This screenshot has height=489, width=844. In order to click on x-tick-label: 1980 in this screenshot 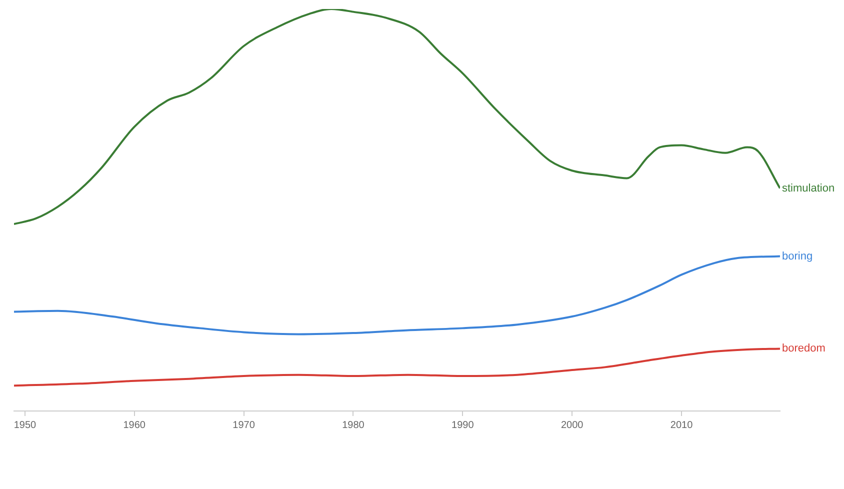, I will do `click(353, 425)`.